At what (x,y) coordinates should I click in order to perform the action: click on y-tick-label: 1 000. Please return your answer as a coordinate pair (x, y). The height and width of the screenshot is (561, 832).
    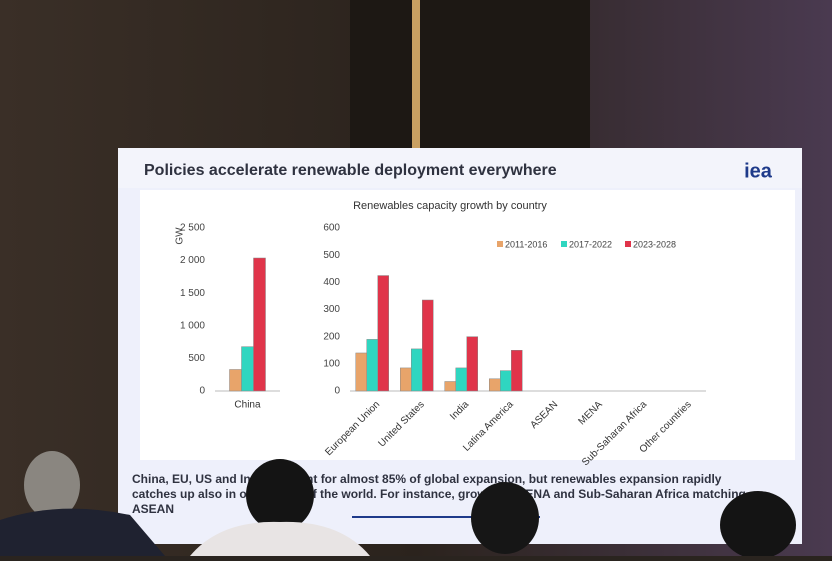
    Looking at the image, I should click on (192, 325).